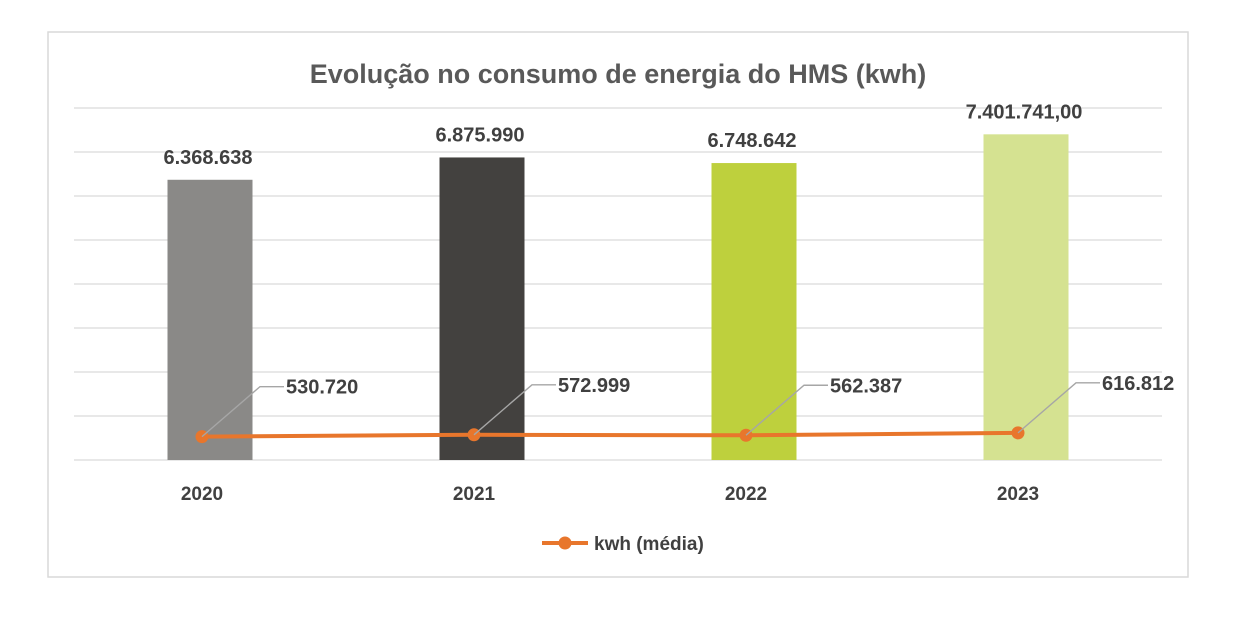 This screenshot has height=618, width=1253. What do you see at coordinates (210, 320) in the screenshot?
I see `bar-2020` at bounding box center [210, 320].